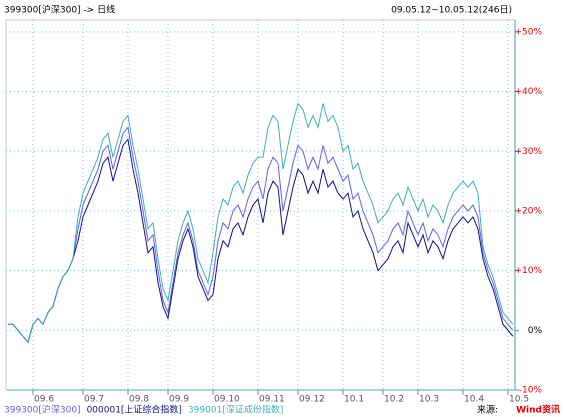 This screenshot has height=417, width=564. What do you see at coordinates (535, 331) in the screenshot?
I see `y-tick-label: 0%` at bounding box center [535, 331].